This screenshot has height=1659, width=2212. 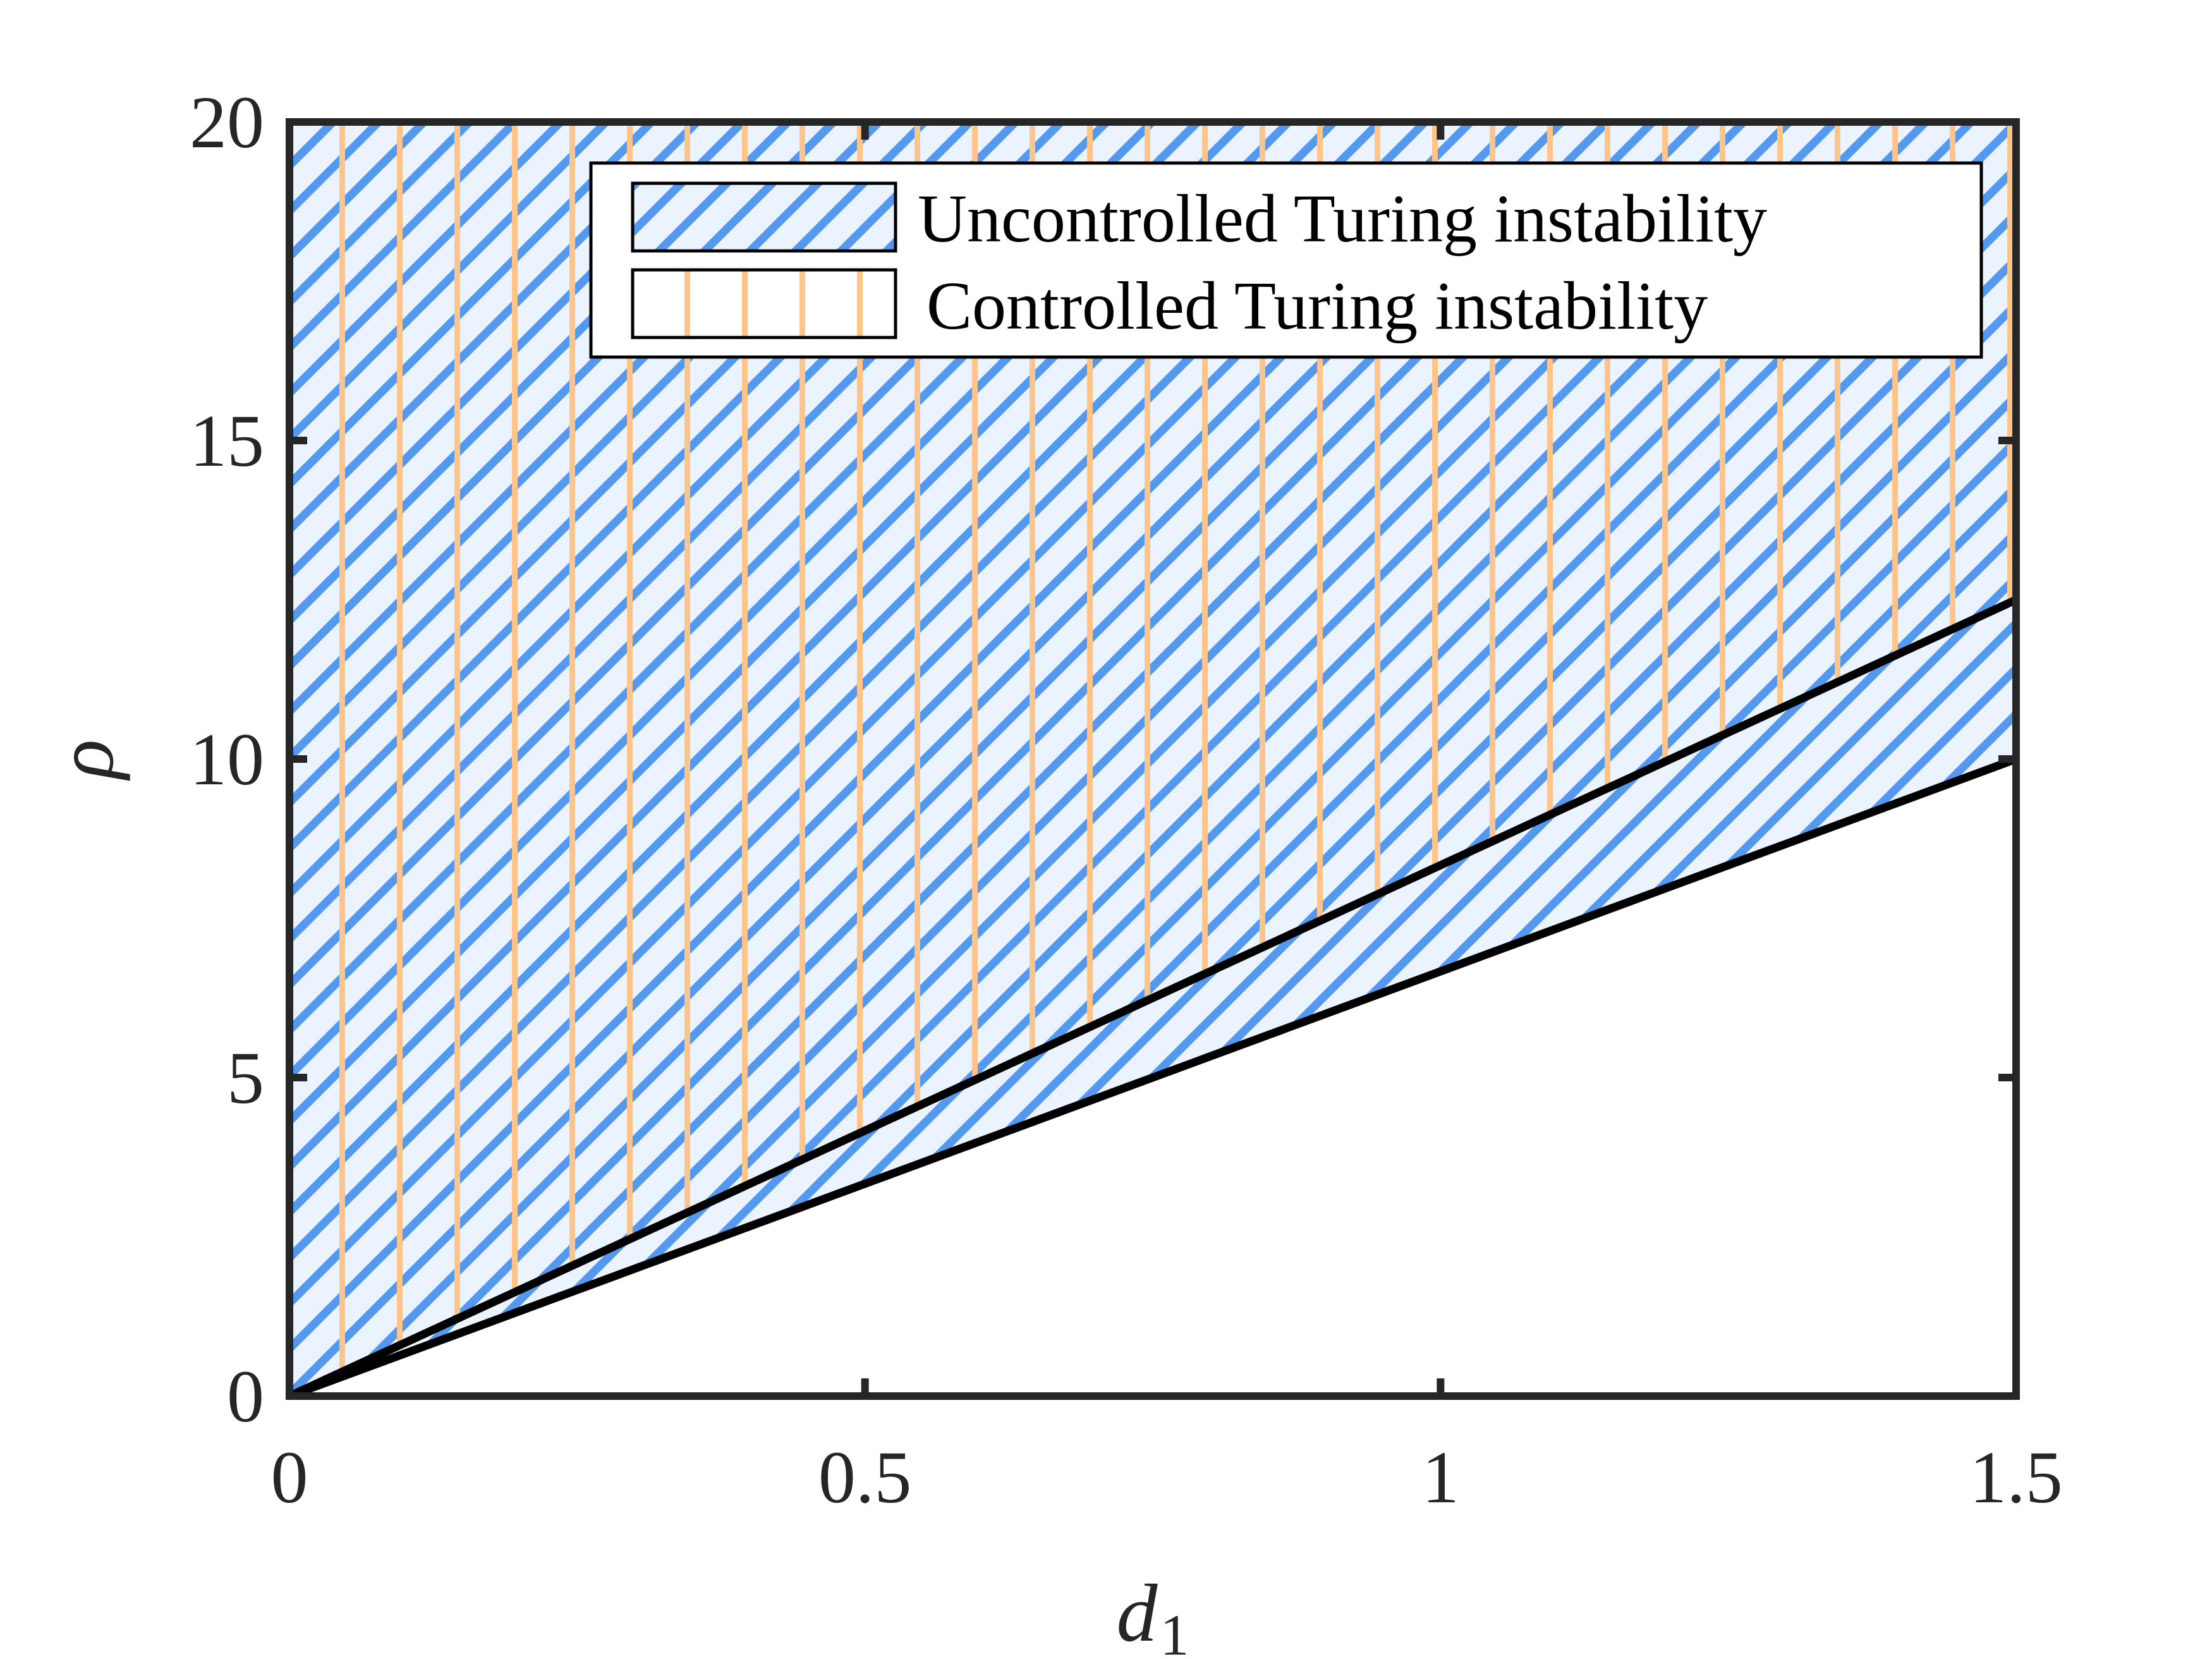 What do you see at coordinates (85, 760) in the screenshot?
I see `y-axis-label: ρ` at bounding box center [85, 760].